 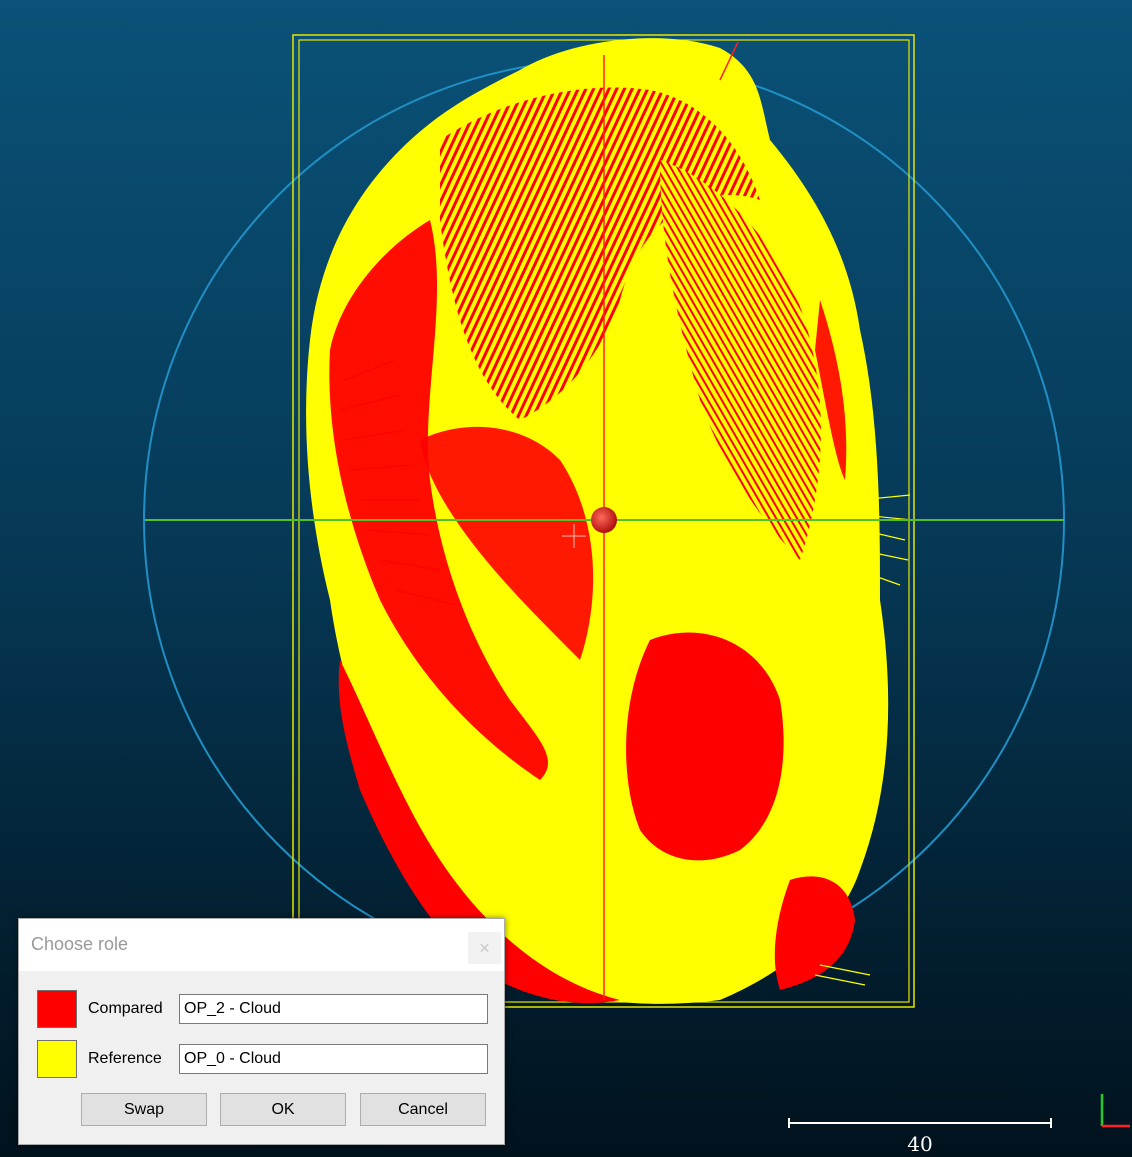 I want to click on rotation-center-sphere, so click(x=604, y=520).